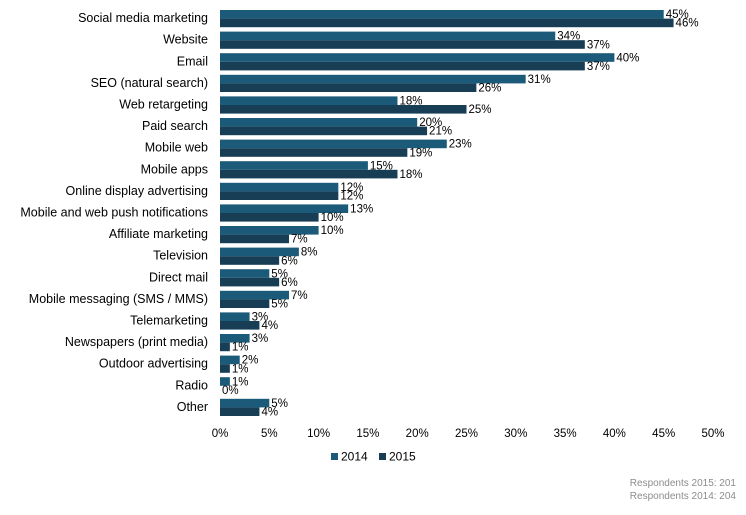  I want to click on value-label-2014: 34%, so click(568, 37).